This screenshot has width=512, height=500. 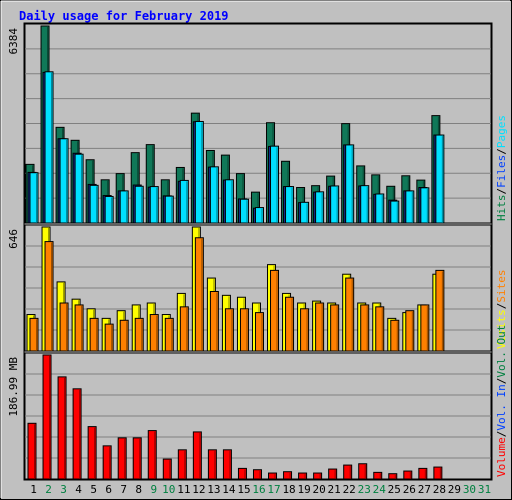 What do you see at coordinates (13, 387) in the screenshot?
I see `axis-max-label: 186.99 MB` at bounding box center [13, 387].